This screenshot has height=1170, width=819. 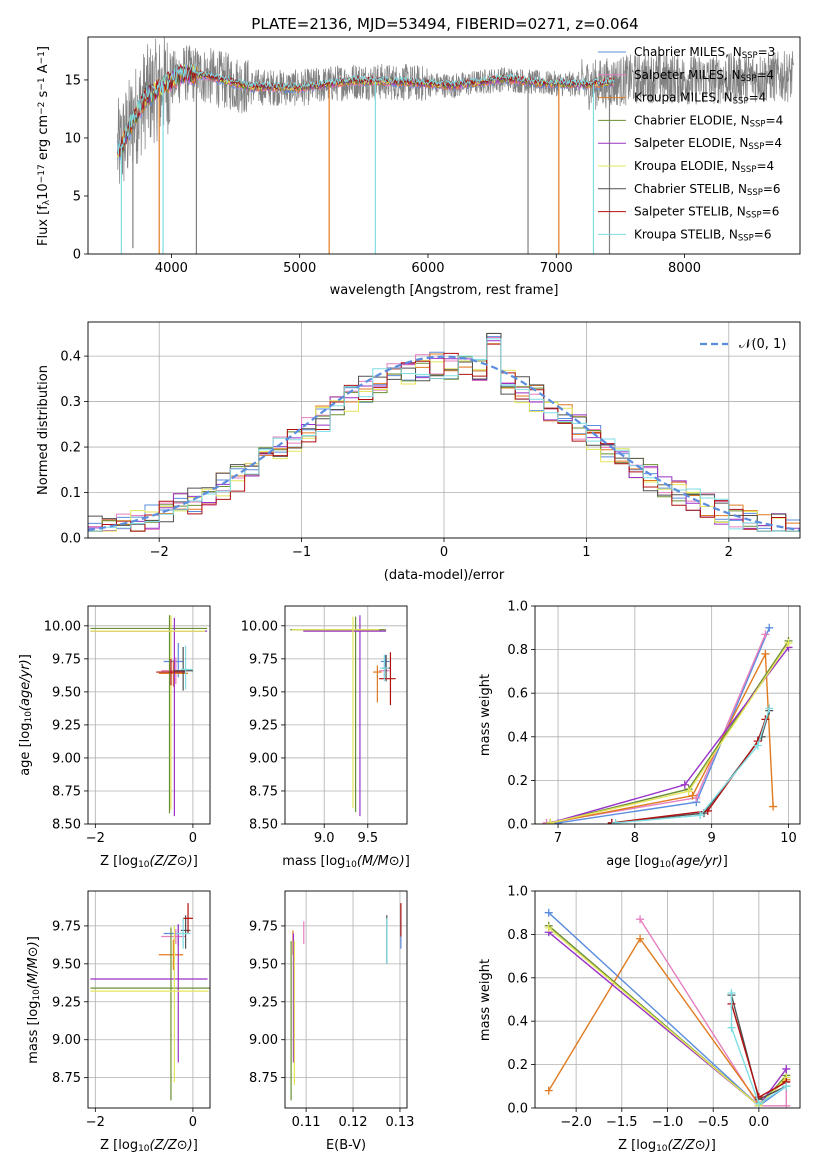 I want to click on y-axis-label: Normed distribution, so click(x=43, y=430).